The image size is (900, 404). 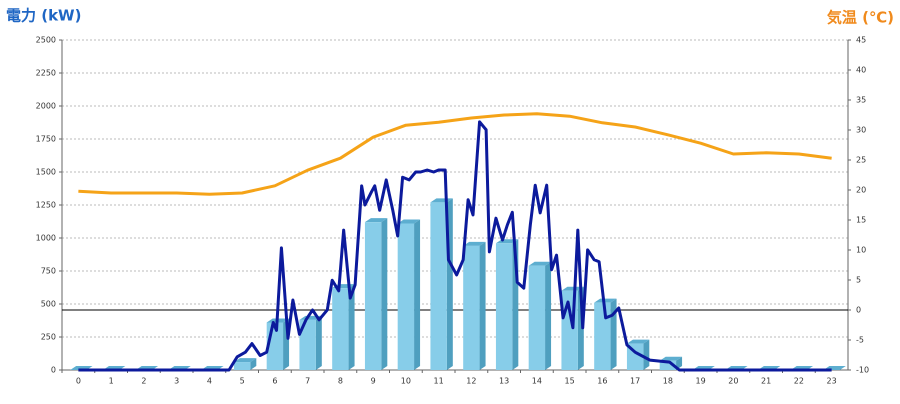 I want to click on x-tick-label: 1, so click(x=111, y=381).